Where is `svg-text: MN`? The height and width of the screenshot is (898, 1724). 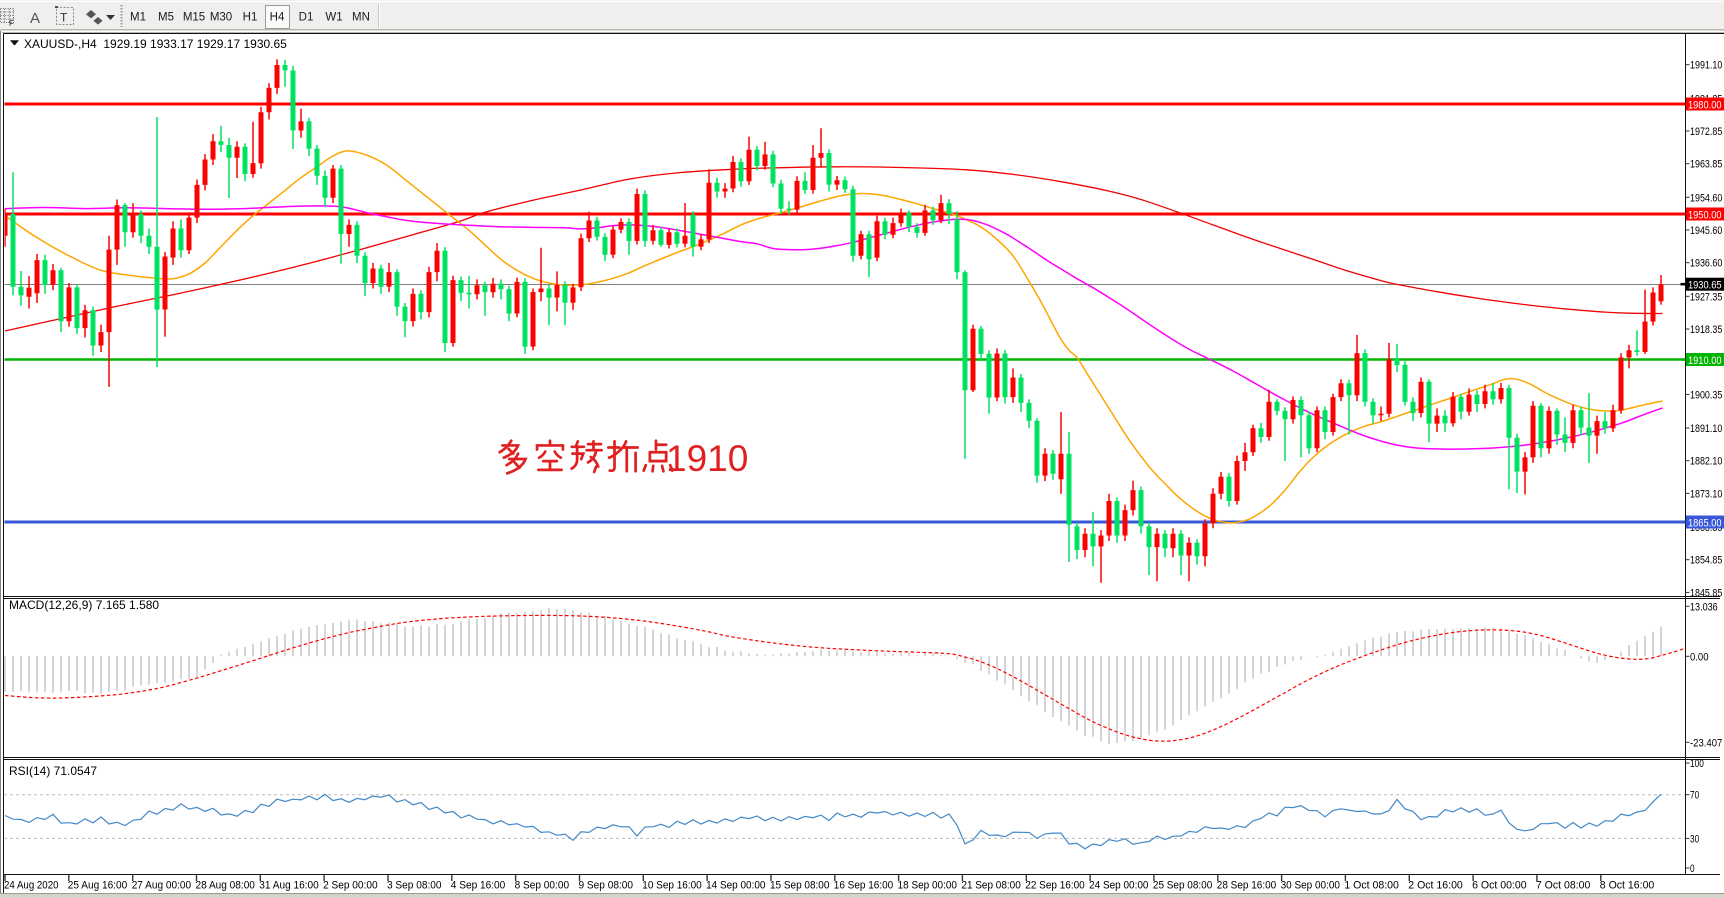 svg-text: MN is located at coordinates (361, 18).